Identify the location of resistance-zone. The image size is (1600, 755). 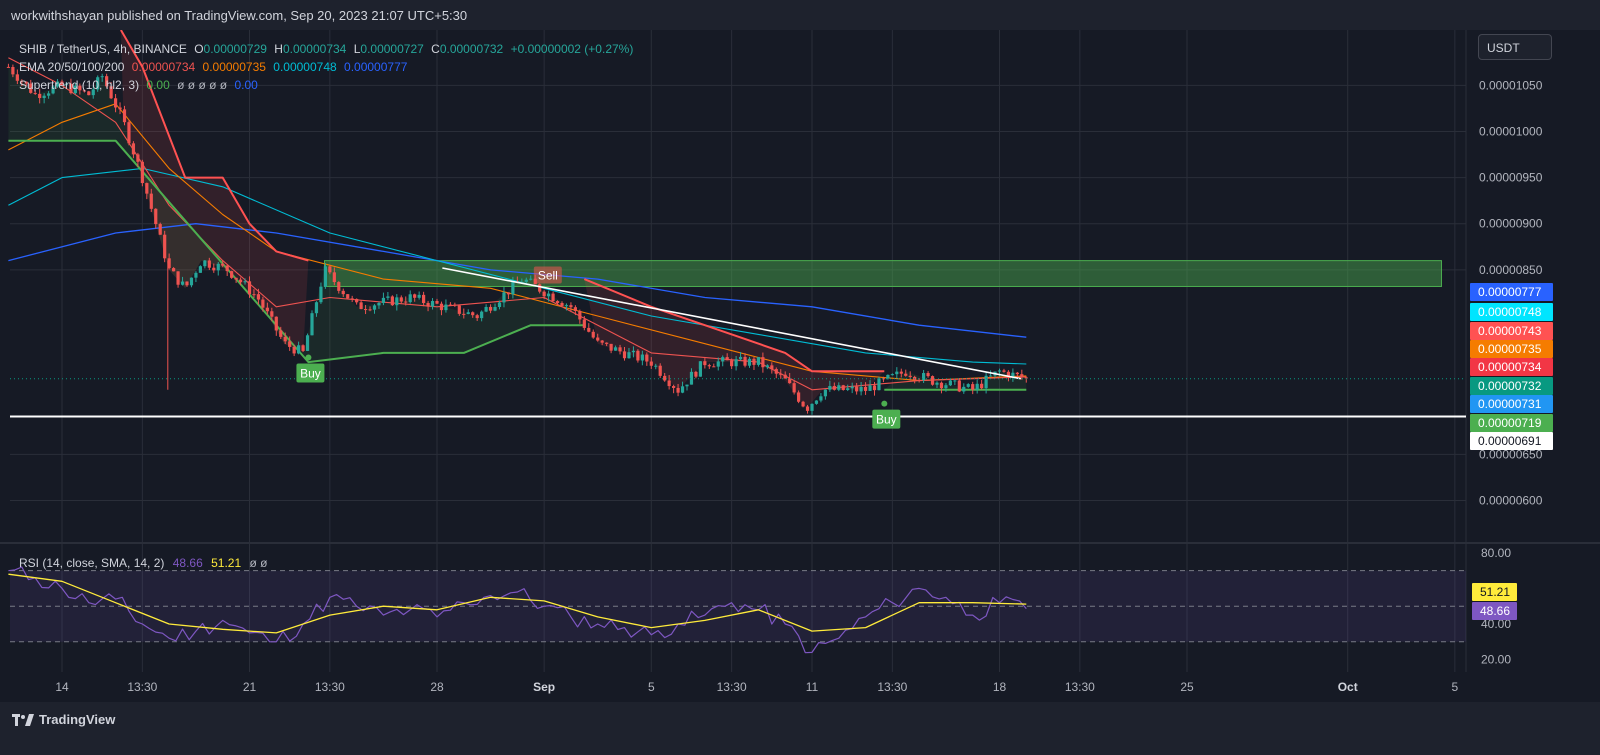
(883, 273).